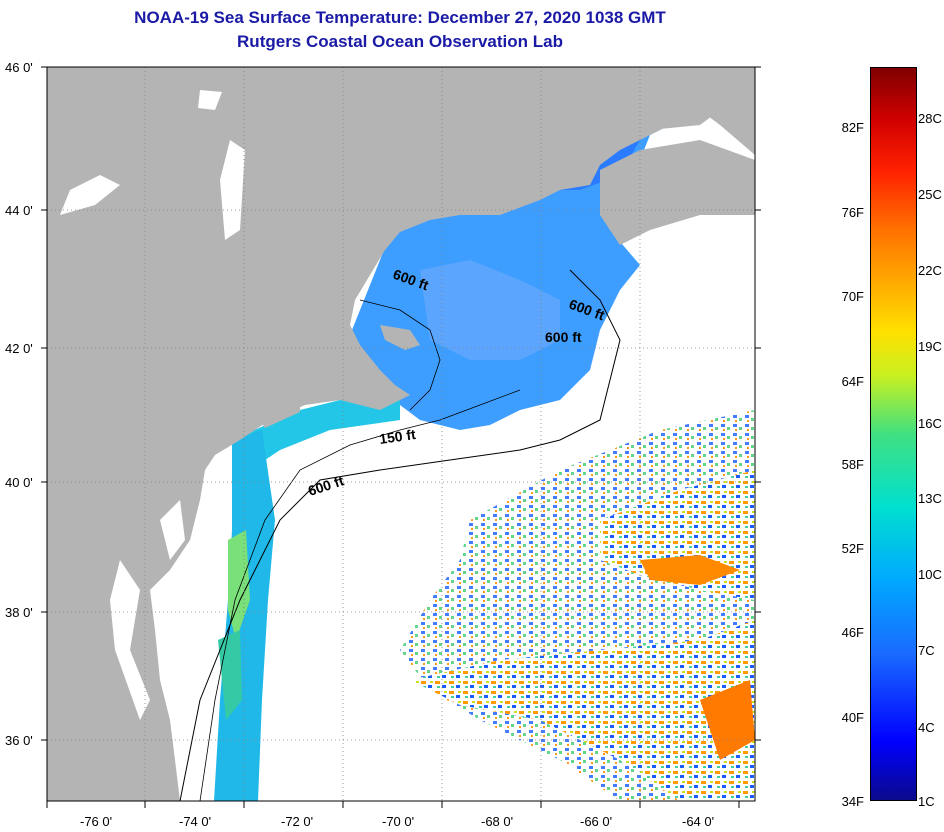  I want to click on colorbar-label-76f: 76F, so click(852, 212).